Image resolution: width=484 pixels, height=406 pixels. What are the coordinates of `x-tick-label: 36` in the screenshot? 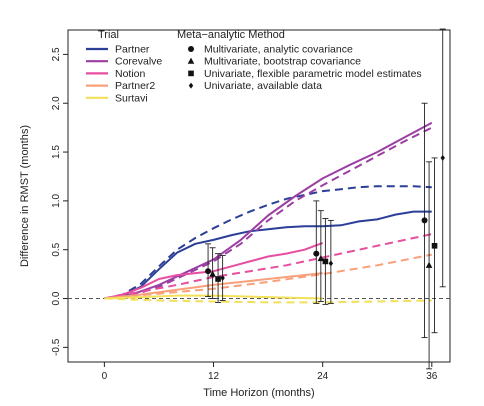 It's located at (432, 376).